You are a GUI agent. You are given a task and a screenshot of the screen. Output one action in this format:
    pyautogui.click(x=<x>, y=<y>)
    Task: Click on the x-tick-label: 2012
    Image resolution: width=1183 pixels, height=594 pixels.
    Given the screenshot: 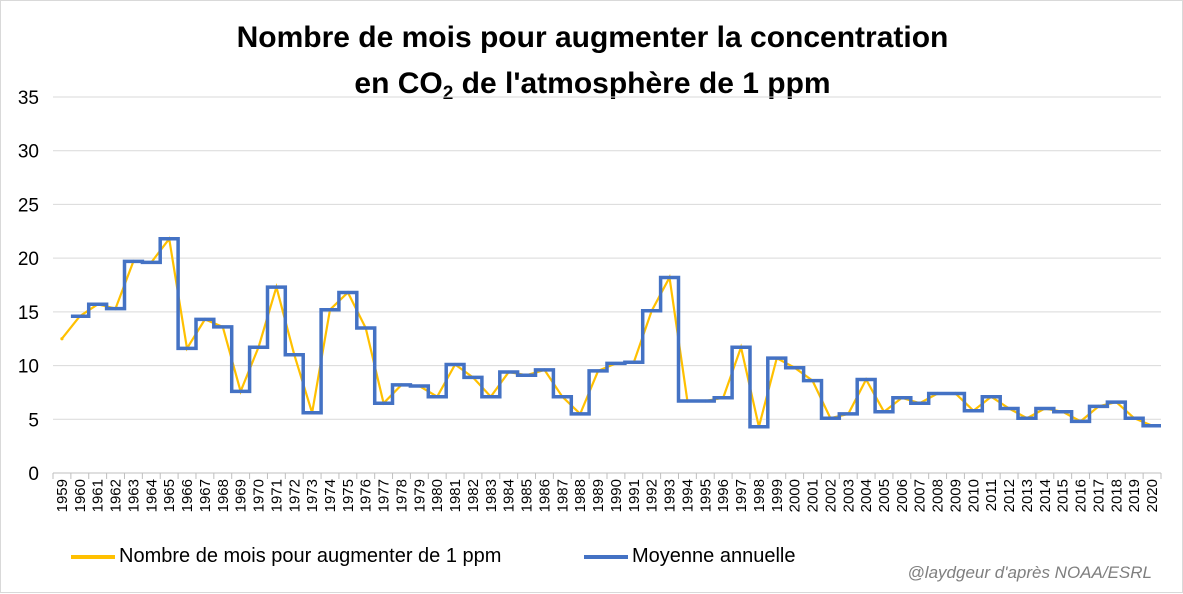 What is the action you would take?
    pyautogui.click(x=1009, y=495)
    